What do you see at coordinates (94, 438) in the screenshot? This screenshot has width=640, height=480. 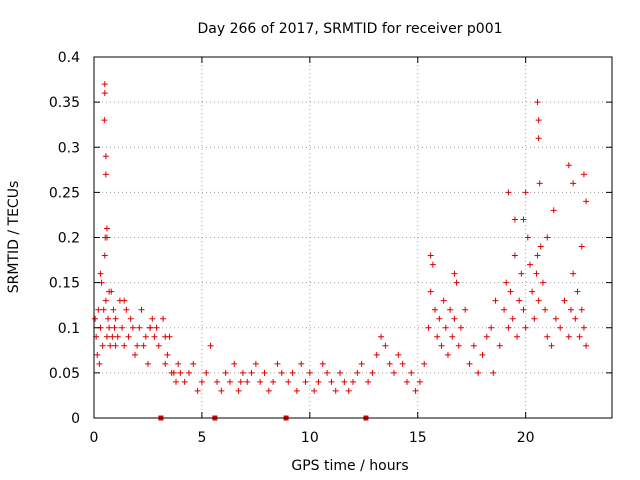 I see `x-tick-label: 0` at bounding box center [94, 438].